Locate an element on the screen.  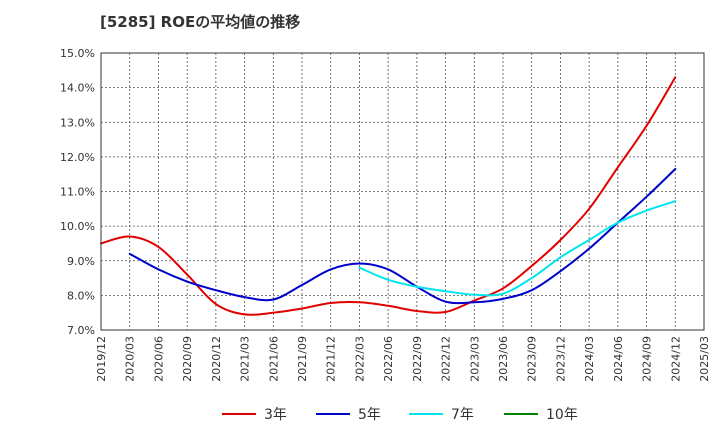
x-tick-label: 2023/12 is located at coordinates (560, 359).